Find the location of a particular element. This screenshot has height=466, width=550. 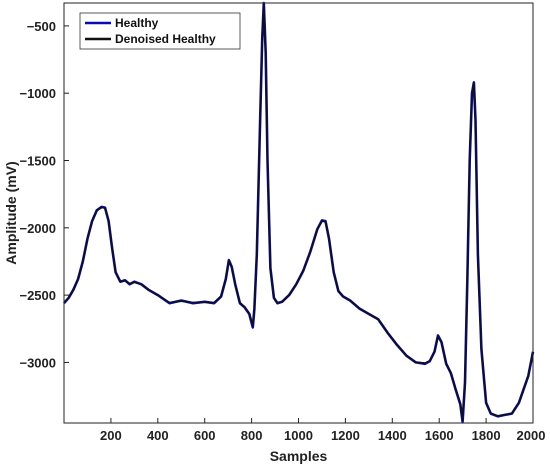

y-tick-label: −1500 is located at coordinates (37, 161).